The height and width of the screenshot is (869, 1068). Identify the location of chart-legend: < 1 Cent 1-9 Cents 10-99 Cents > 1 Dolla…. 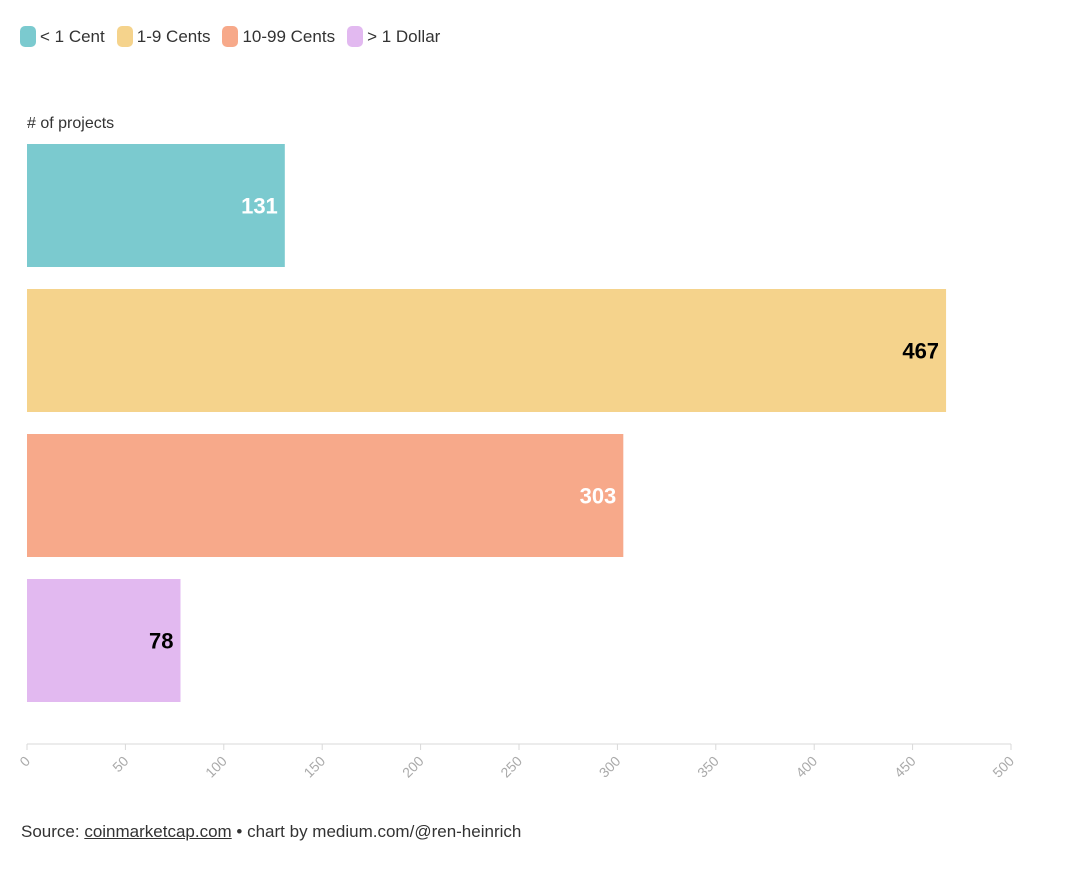
(230, 36).